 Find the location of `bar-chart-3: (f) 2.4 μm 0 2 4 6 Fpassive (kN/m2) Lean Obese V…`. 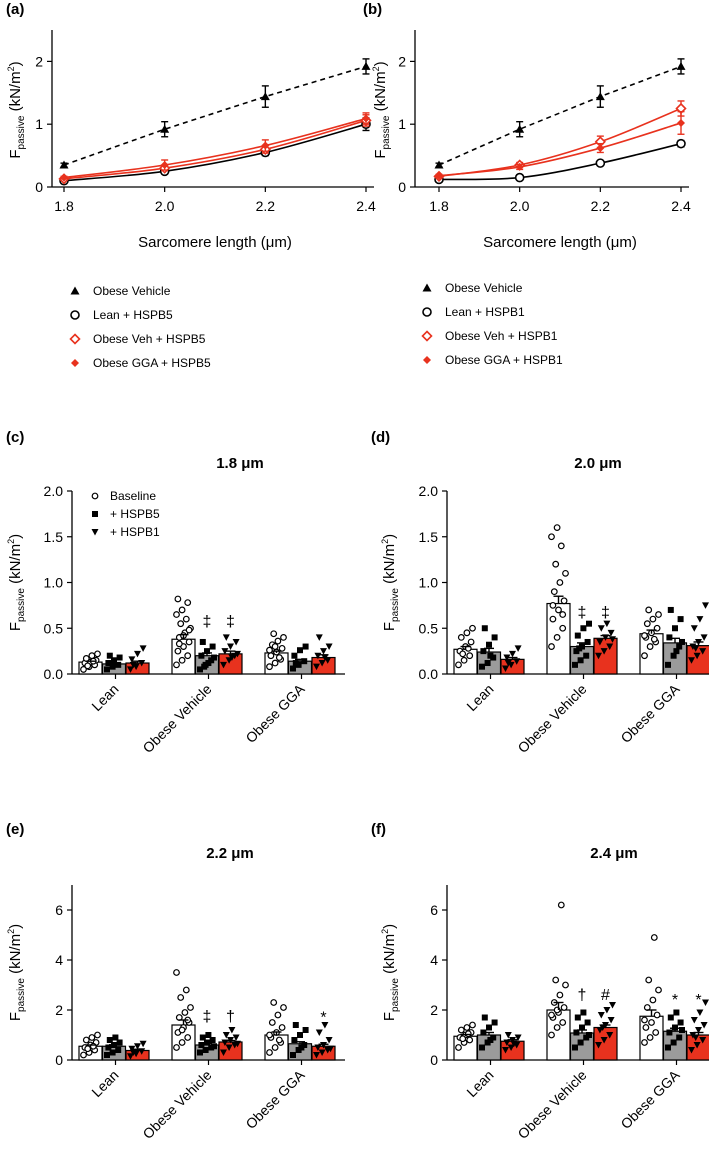

bar-chart-3: (f) 2.4 μm 0 2 4 6 Fpassive (kN/m2) Lean Obese V… is located at coordinates (540, 981).